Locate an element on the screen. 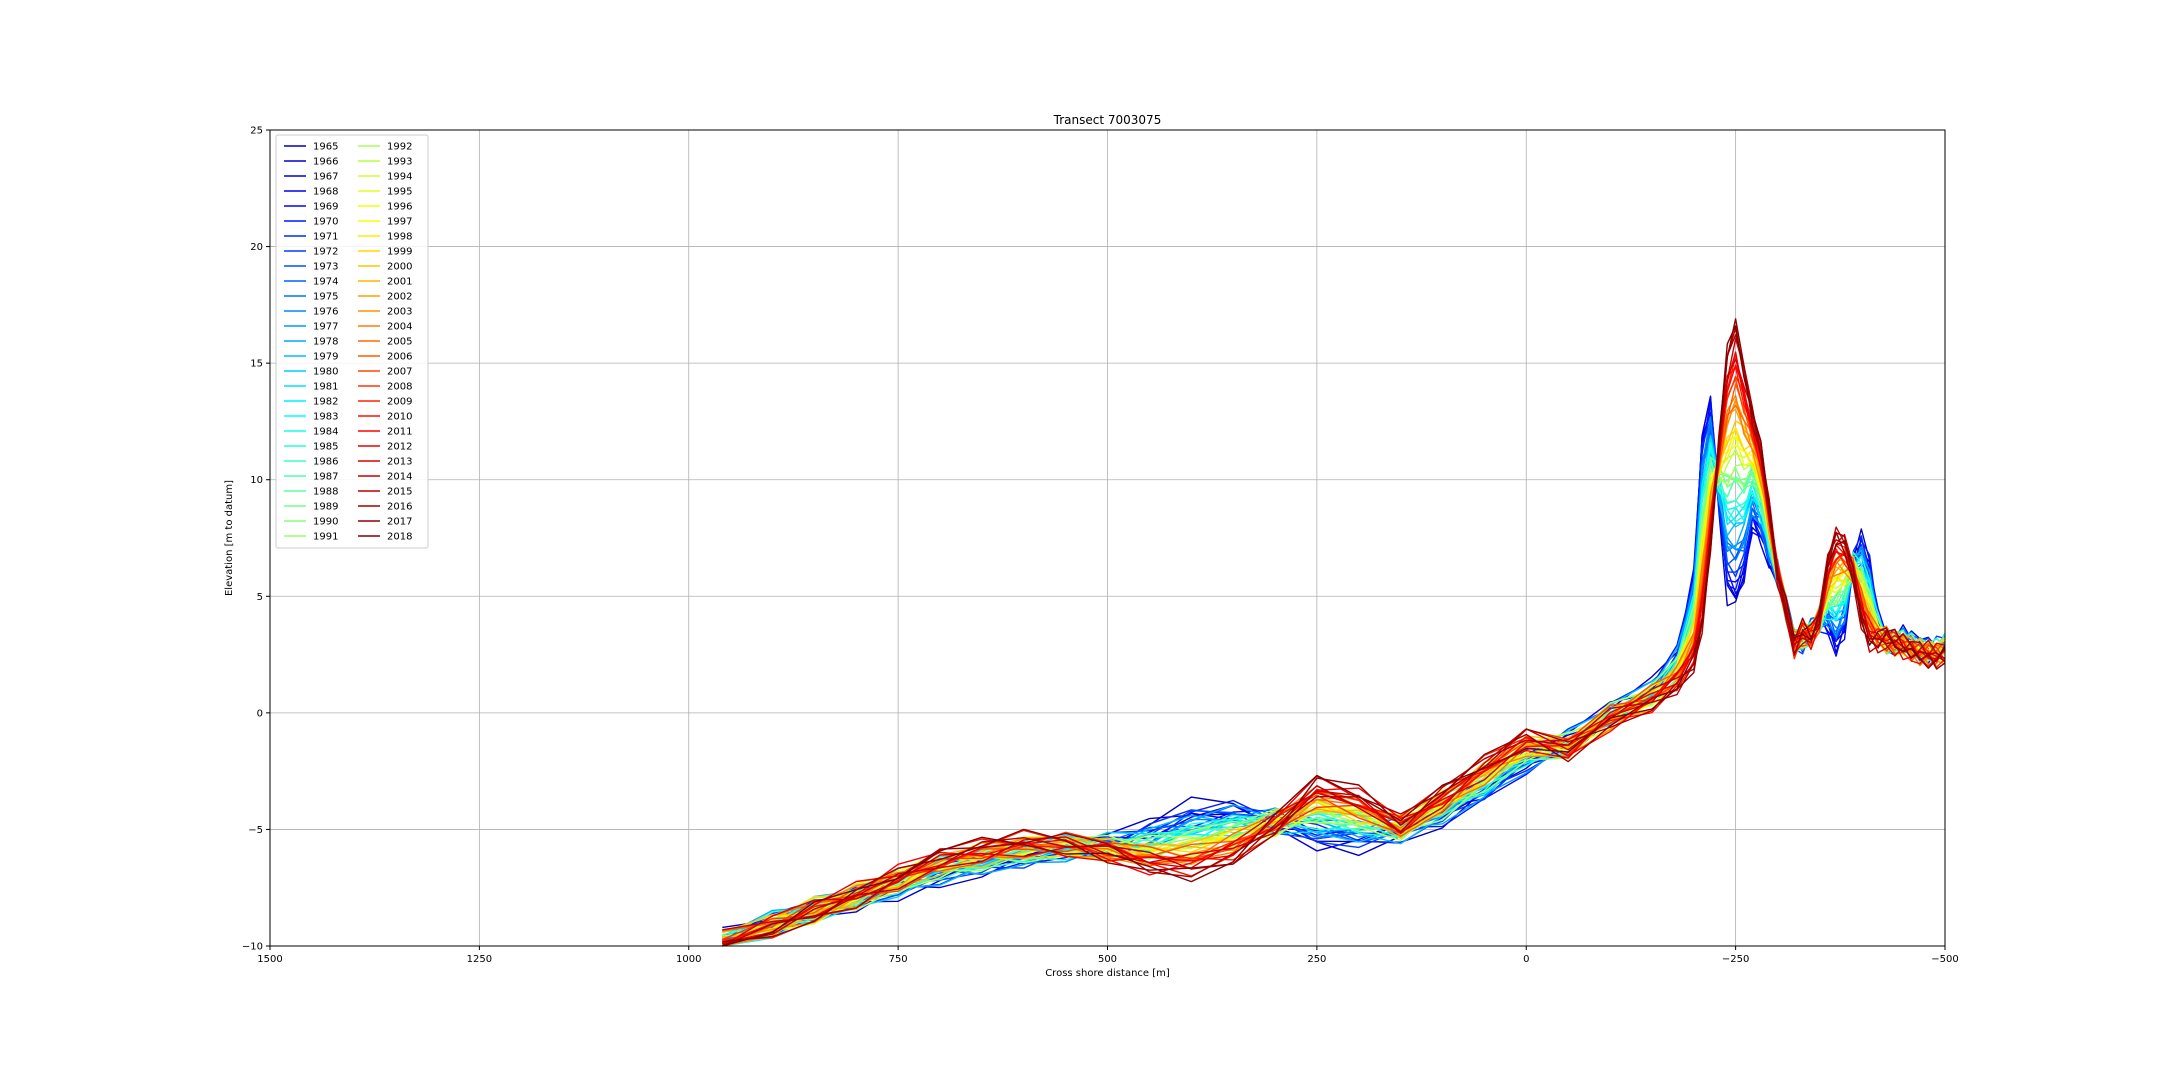 The image size is (2160, 1080). x-tick-label: 500 is located at coordinates (1107, 959).